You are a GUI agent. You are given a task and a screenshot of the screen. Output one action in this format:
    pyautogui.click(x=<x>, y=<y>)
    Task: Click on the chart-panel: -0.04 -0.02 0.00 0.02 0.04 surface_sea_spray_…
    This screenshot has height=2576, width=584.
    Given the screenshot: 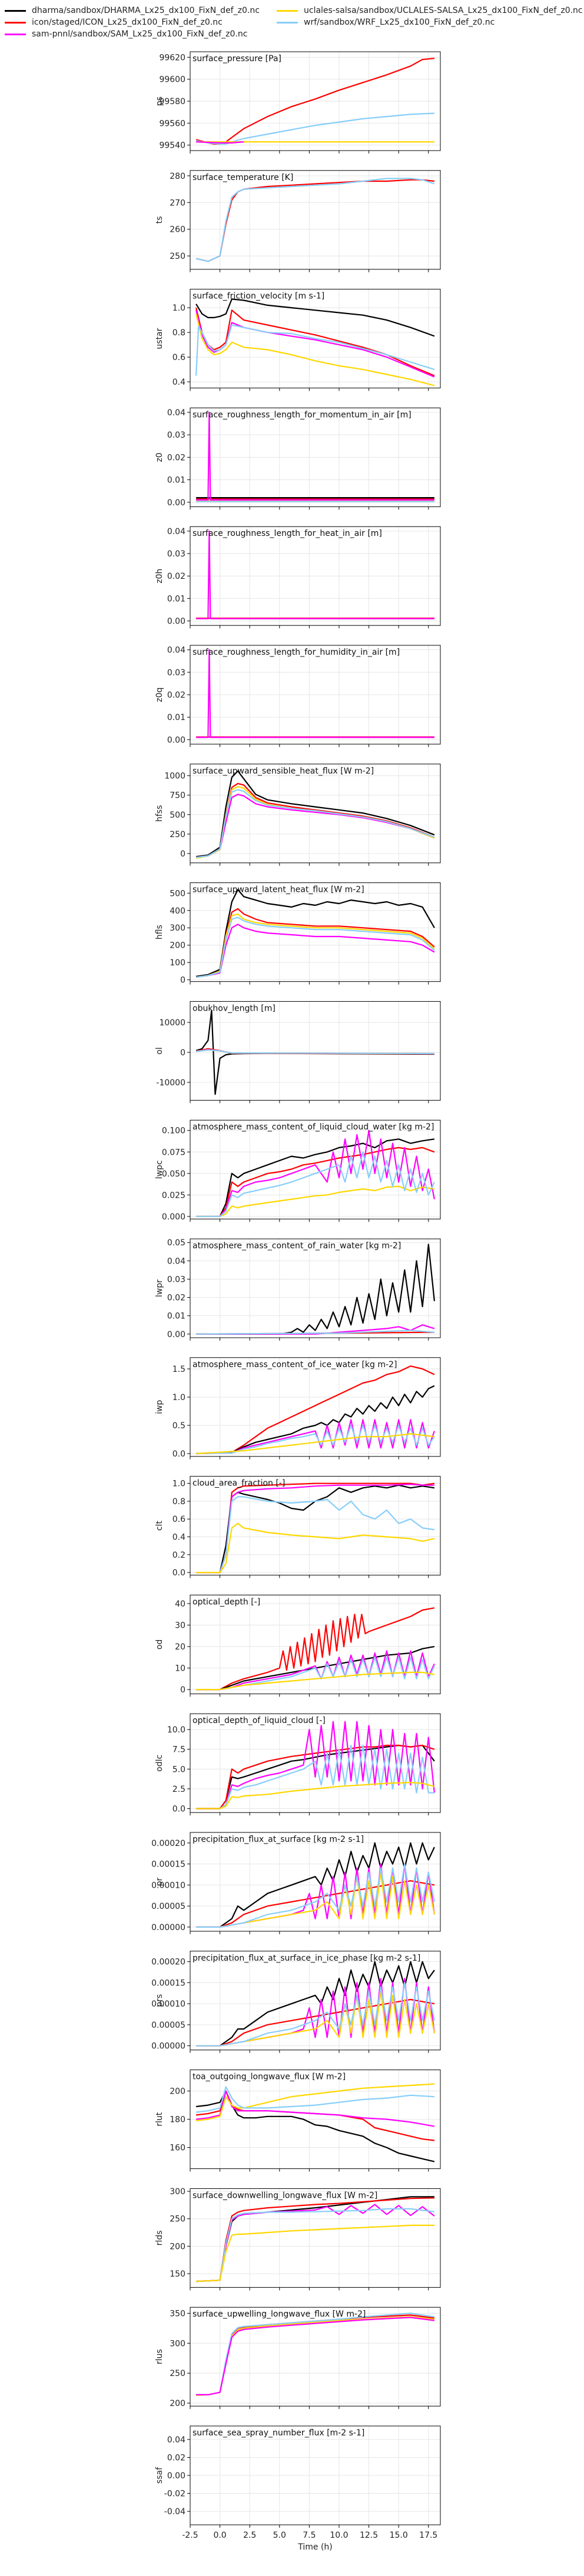 What is the action you would take?
    pyautogui.click(x=298, y=2488)
    